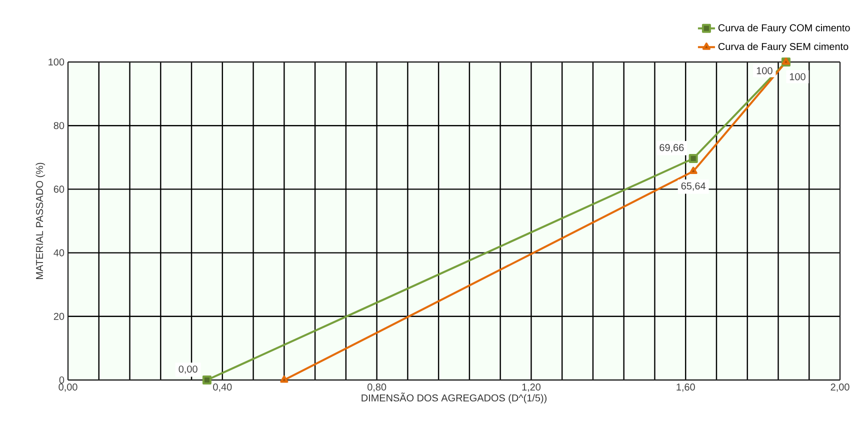  Describe the element at coordinates (56, 62) in the screenshot. I see `y-tick-label: 100` at that location.